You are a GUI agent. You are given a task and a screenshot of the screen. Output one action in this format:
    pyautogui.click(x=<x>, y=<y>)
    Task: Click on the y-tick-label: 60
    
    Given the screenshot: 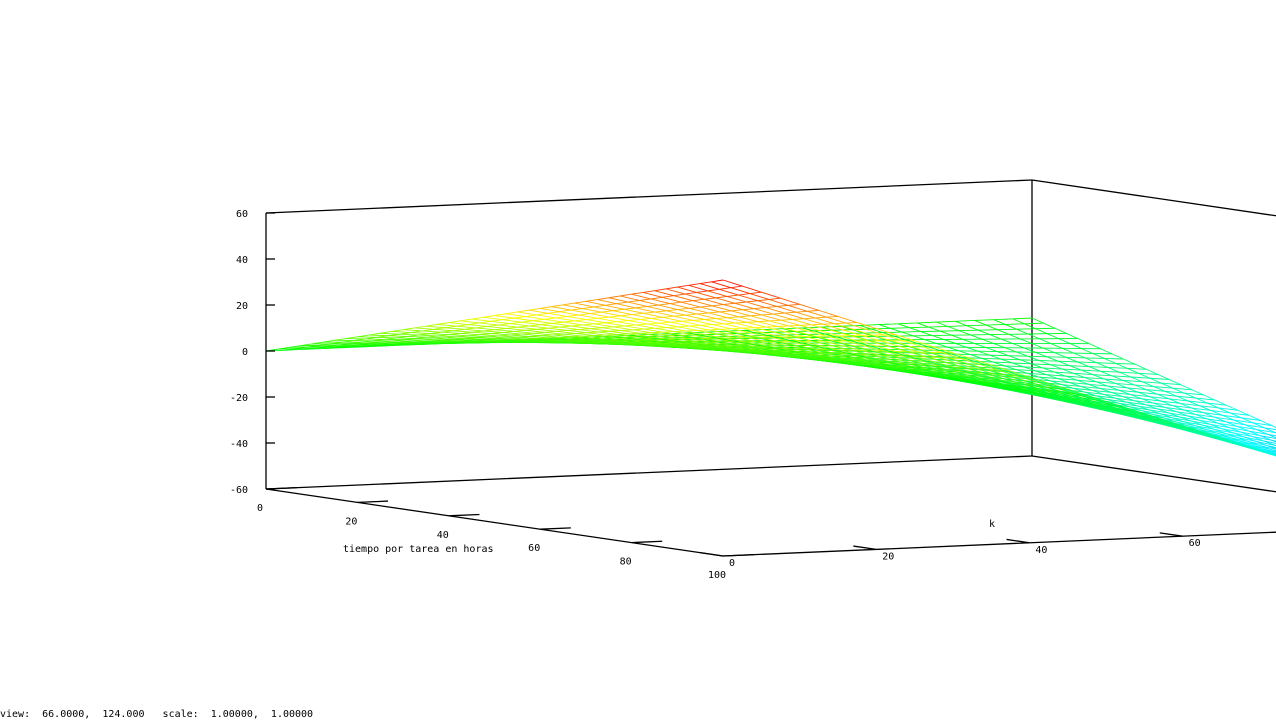 What is the action you would take?
    pyautogui.click(x=1195, y=543)
    